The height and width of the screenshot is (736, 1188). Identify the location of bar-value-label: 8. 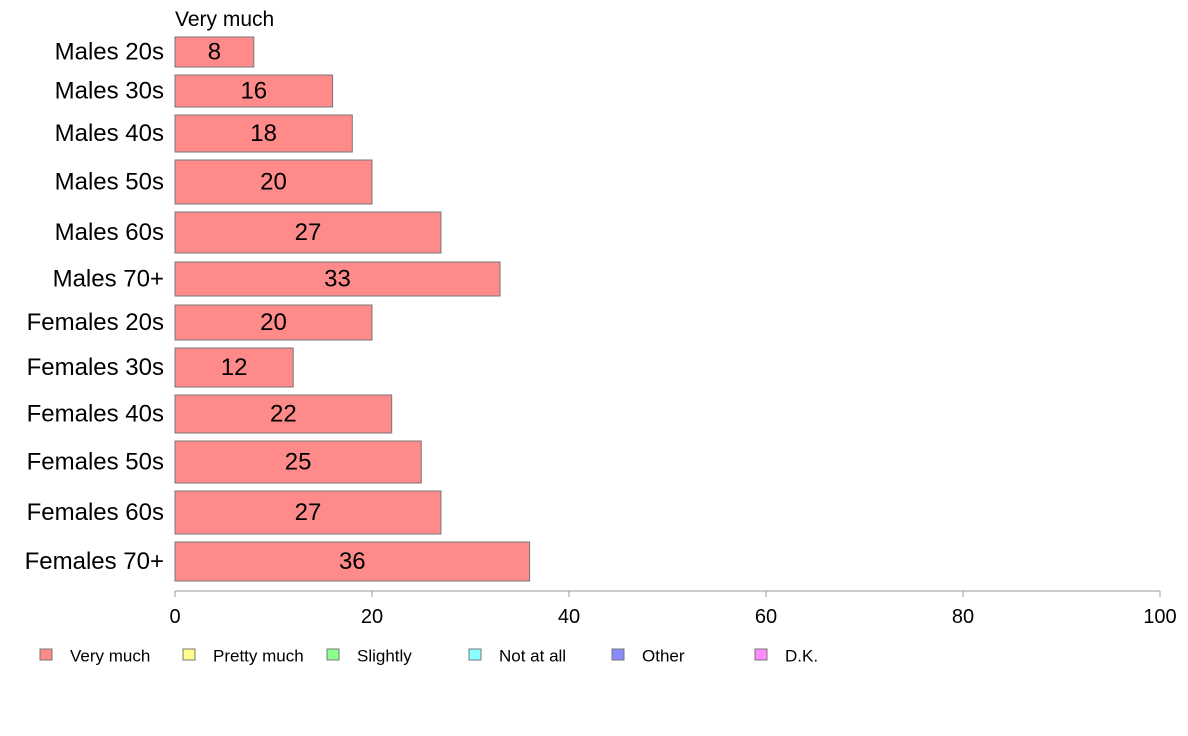
(214, 52).